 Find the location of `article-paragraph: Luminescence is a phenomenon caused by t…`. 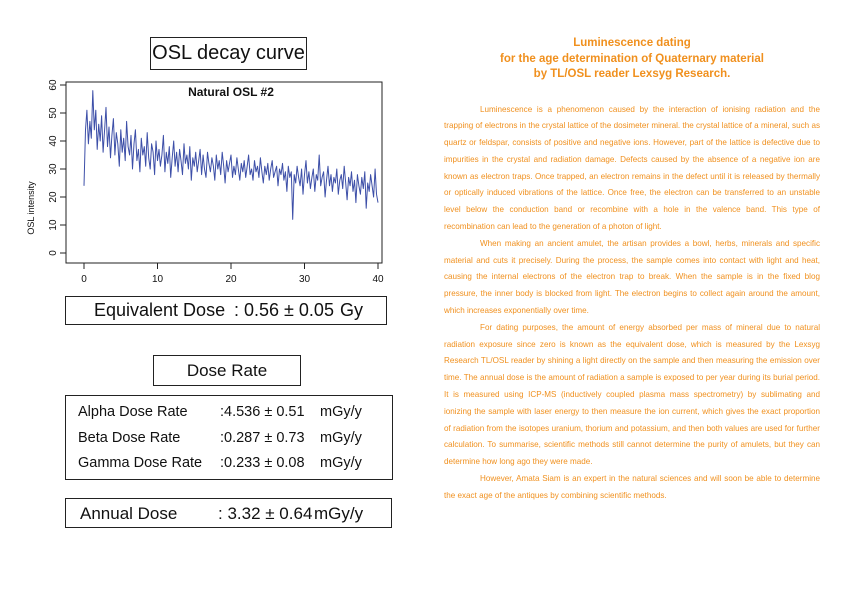

article-paragraph: Luminescence is a phenomenon caused by t… is located at coordinates (632, 168).